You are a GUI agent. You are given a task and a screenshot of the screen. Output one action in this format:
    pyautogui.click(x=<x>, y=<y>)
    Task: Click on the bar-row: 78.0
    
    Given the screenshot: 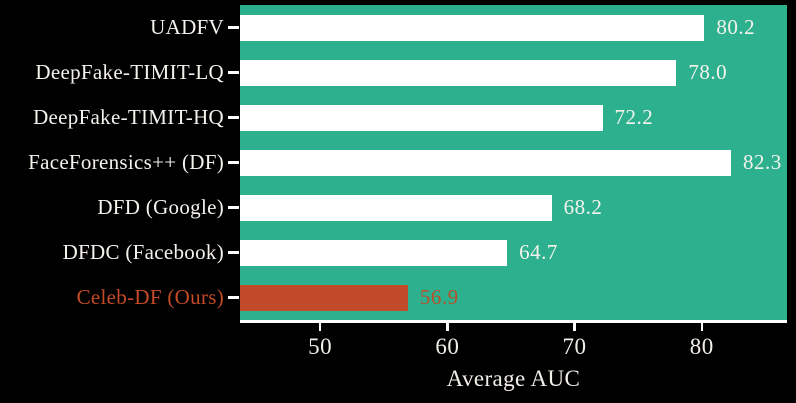 What is the action you would take?
    pyautogui.click(x=513, y=72)
    